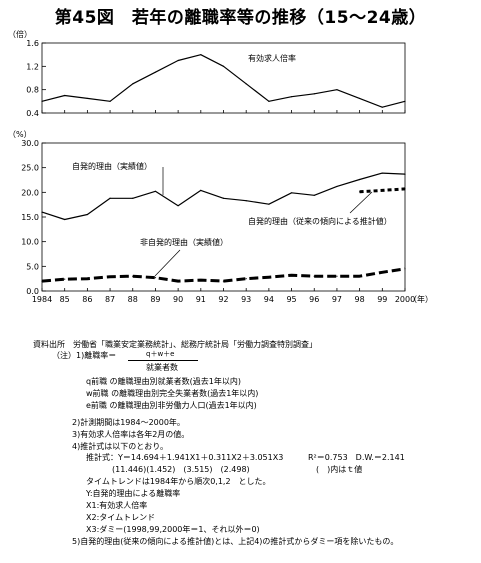  Describe the element at coordinates (223, 299) in the screenshot. I see `x-tick-label: 92` at that location.